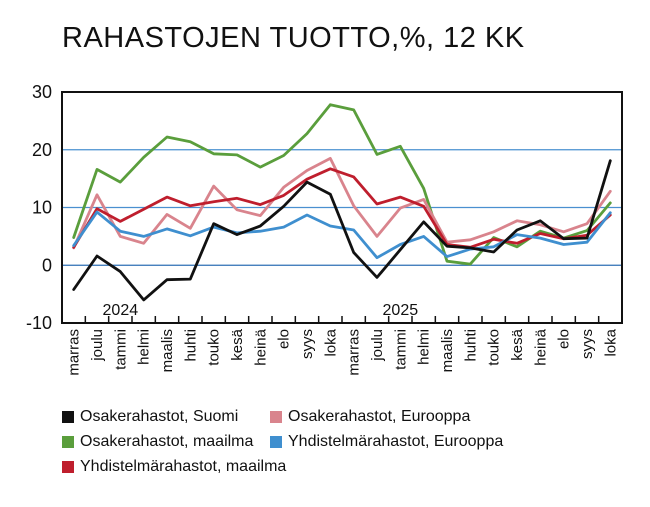 The image size is (650, 507). What do you see at coordinates (42, 150) in the screenshot?
I see `y-tick-label: 20` at bounding box center [42, 150].